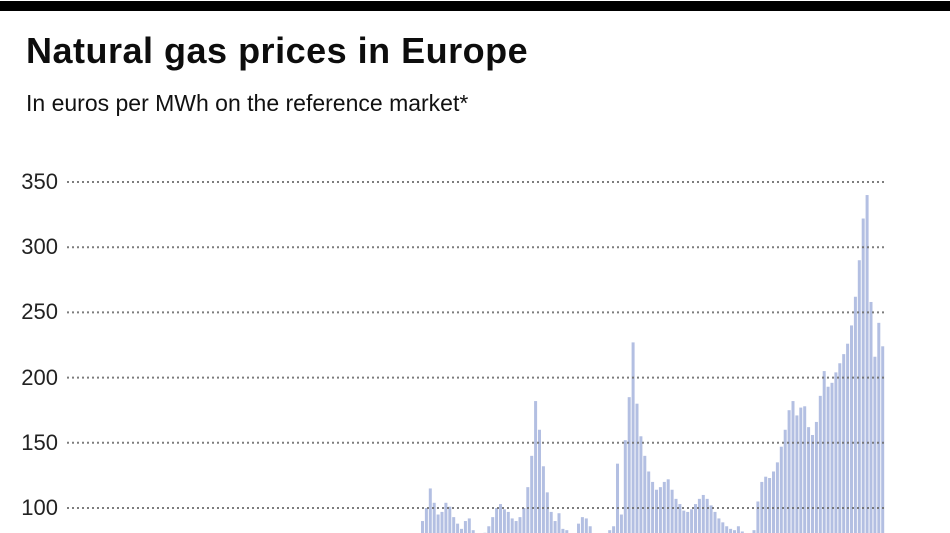 The width and height of the screenshot is (950, 533). I want to click on top-accent-bar, so click(475, 6).